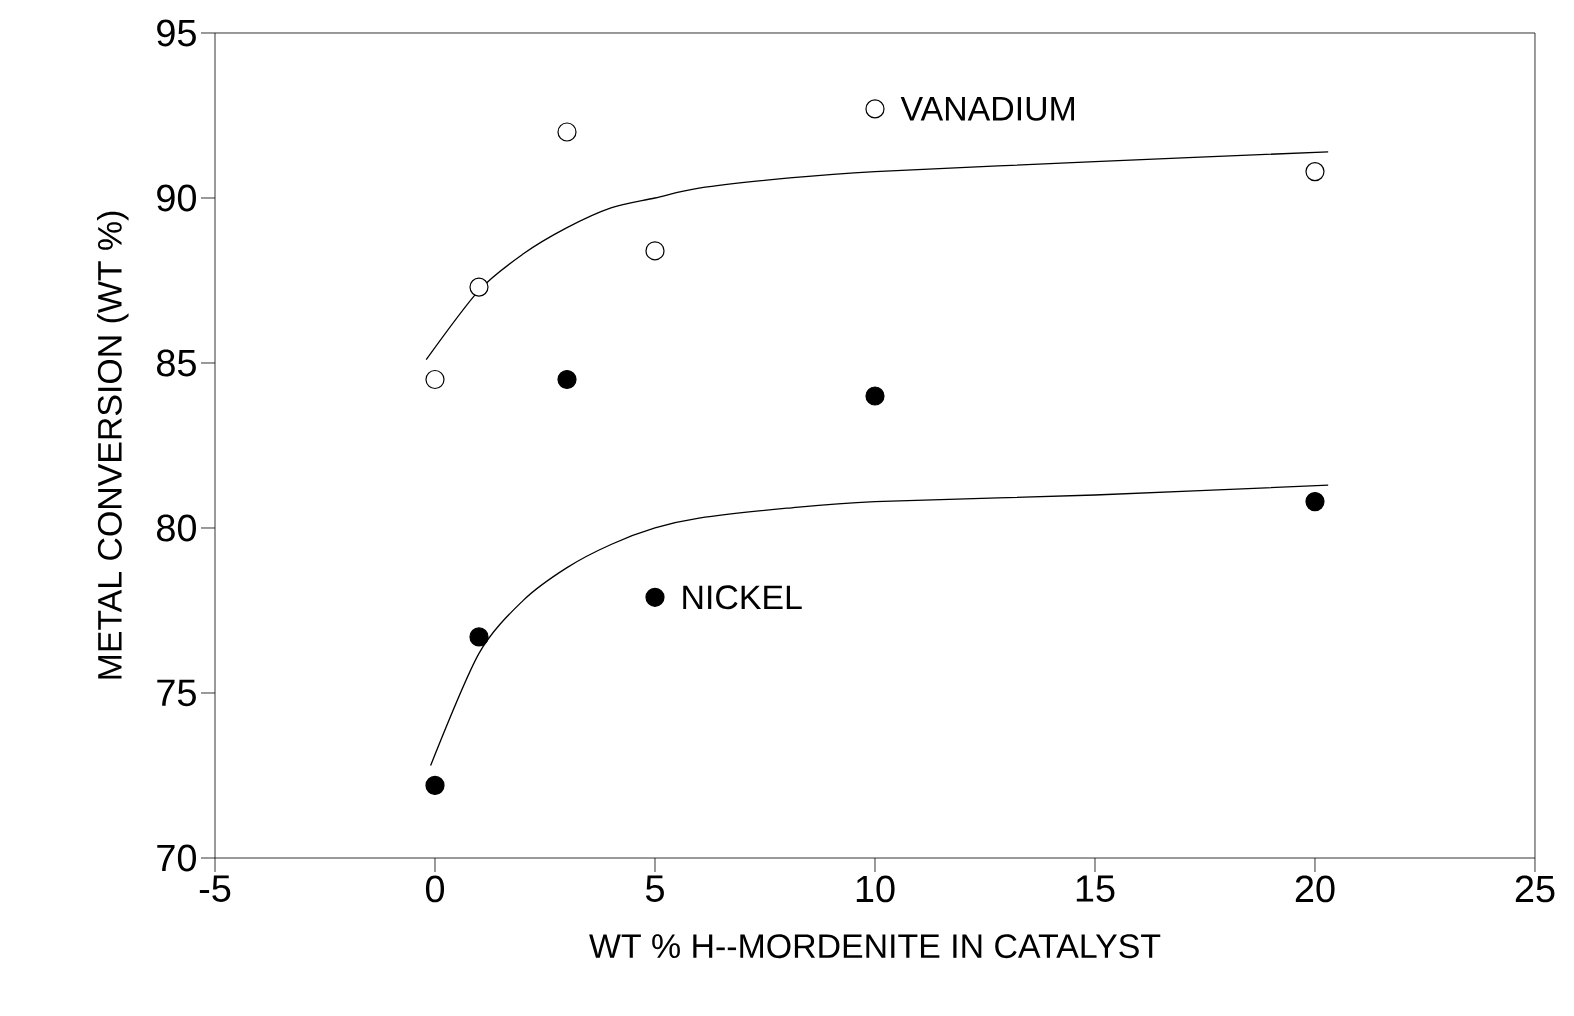  Describe the element at coordinates (176, 33) in the screenshot. I see `y-tick-label: 95` at that location.